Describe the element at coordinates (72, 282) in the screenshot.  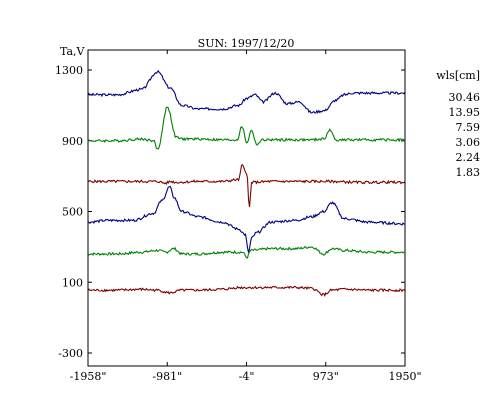
I see `y-tick-label: 100` at that location.